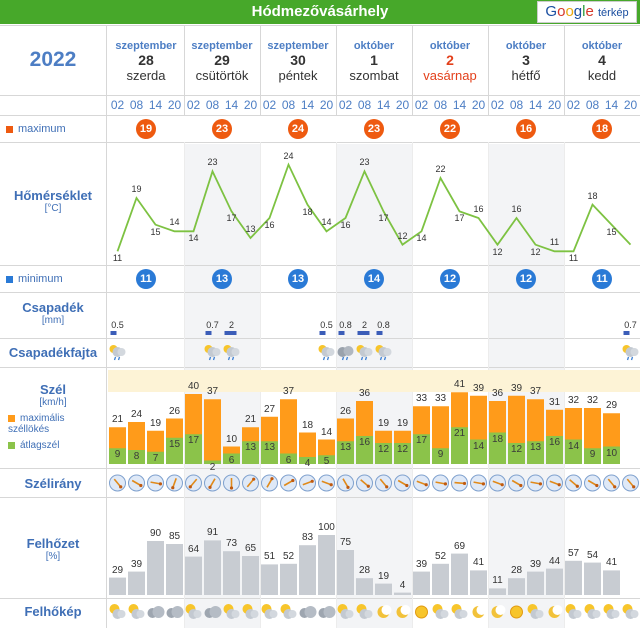 This screenshot has height=628, width=640. What do you see at coordinates (450, 60) in the screenshot?
I see `day-num: 2` at bounding box center [450, 60].